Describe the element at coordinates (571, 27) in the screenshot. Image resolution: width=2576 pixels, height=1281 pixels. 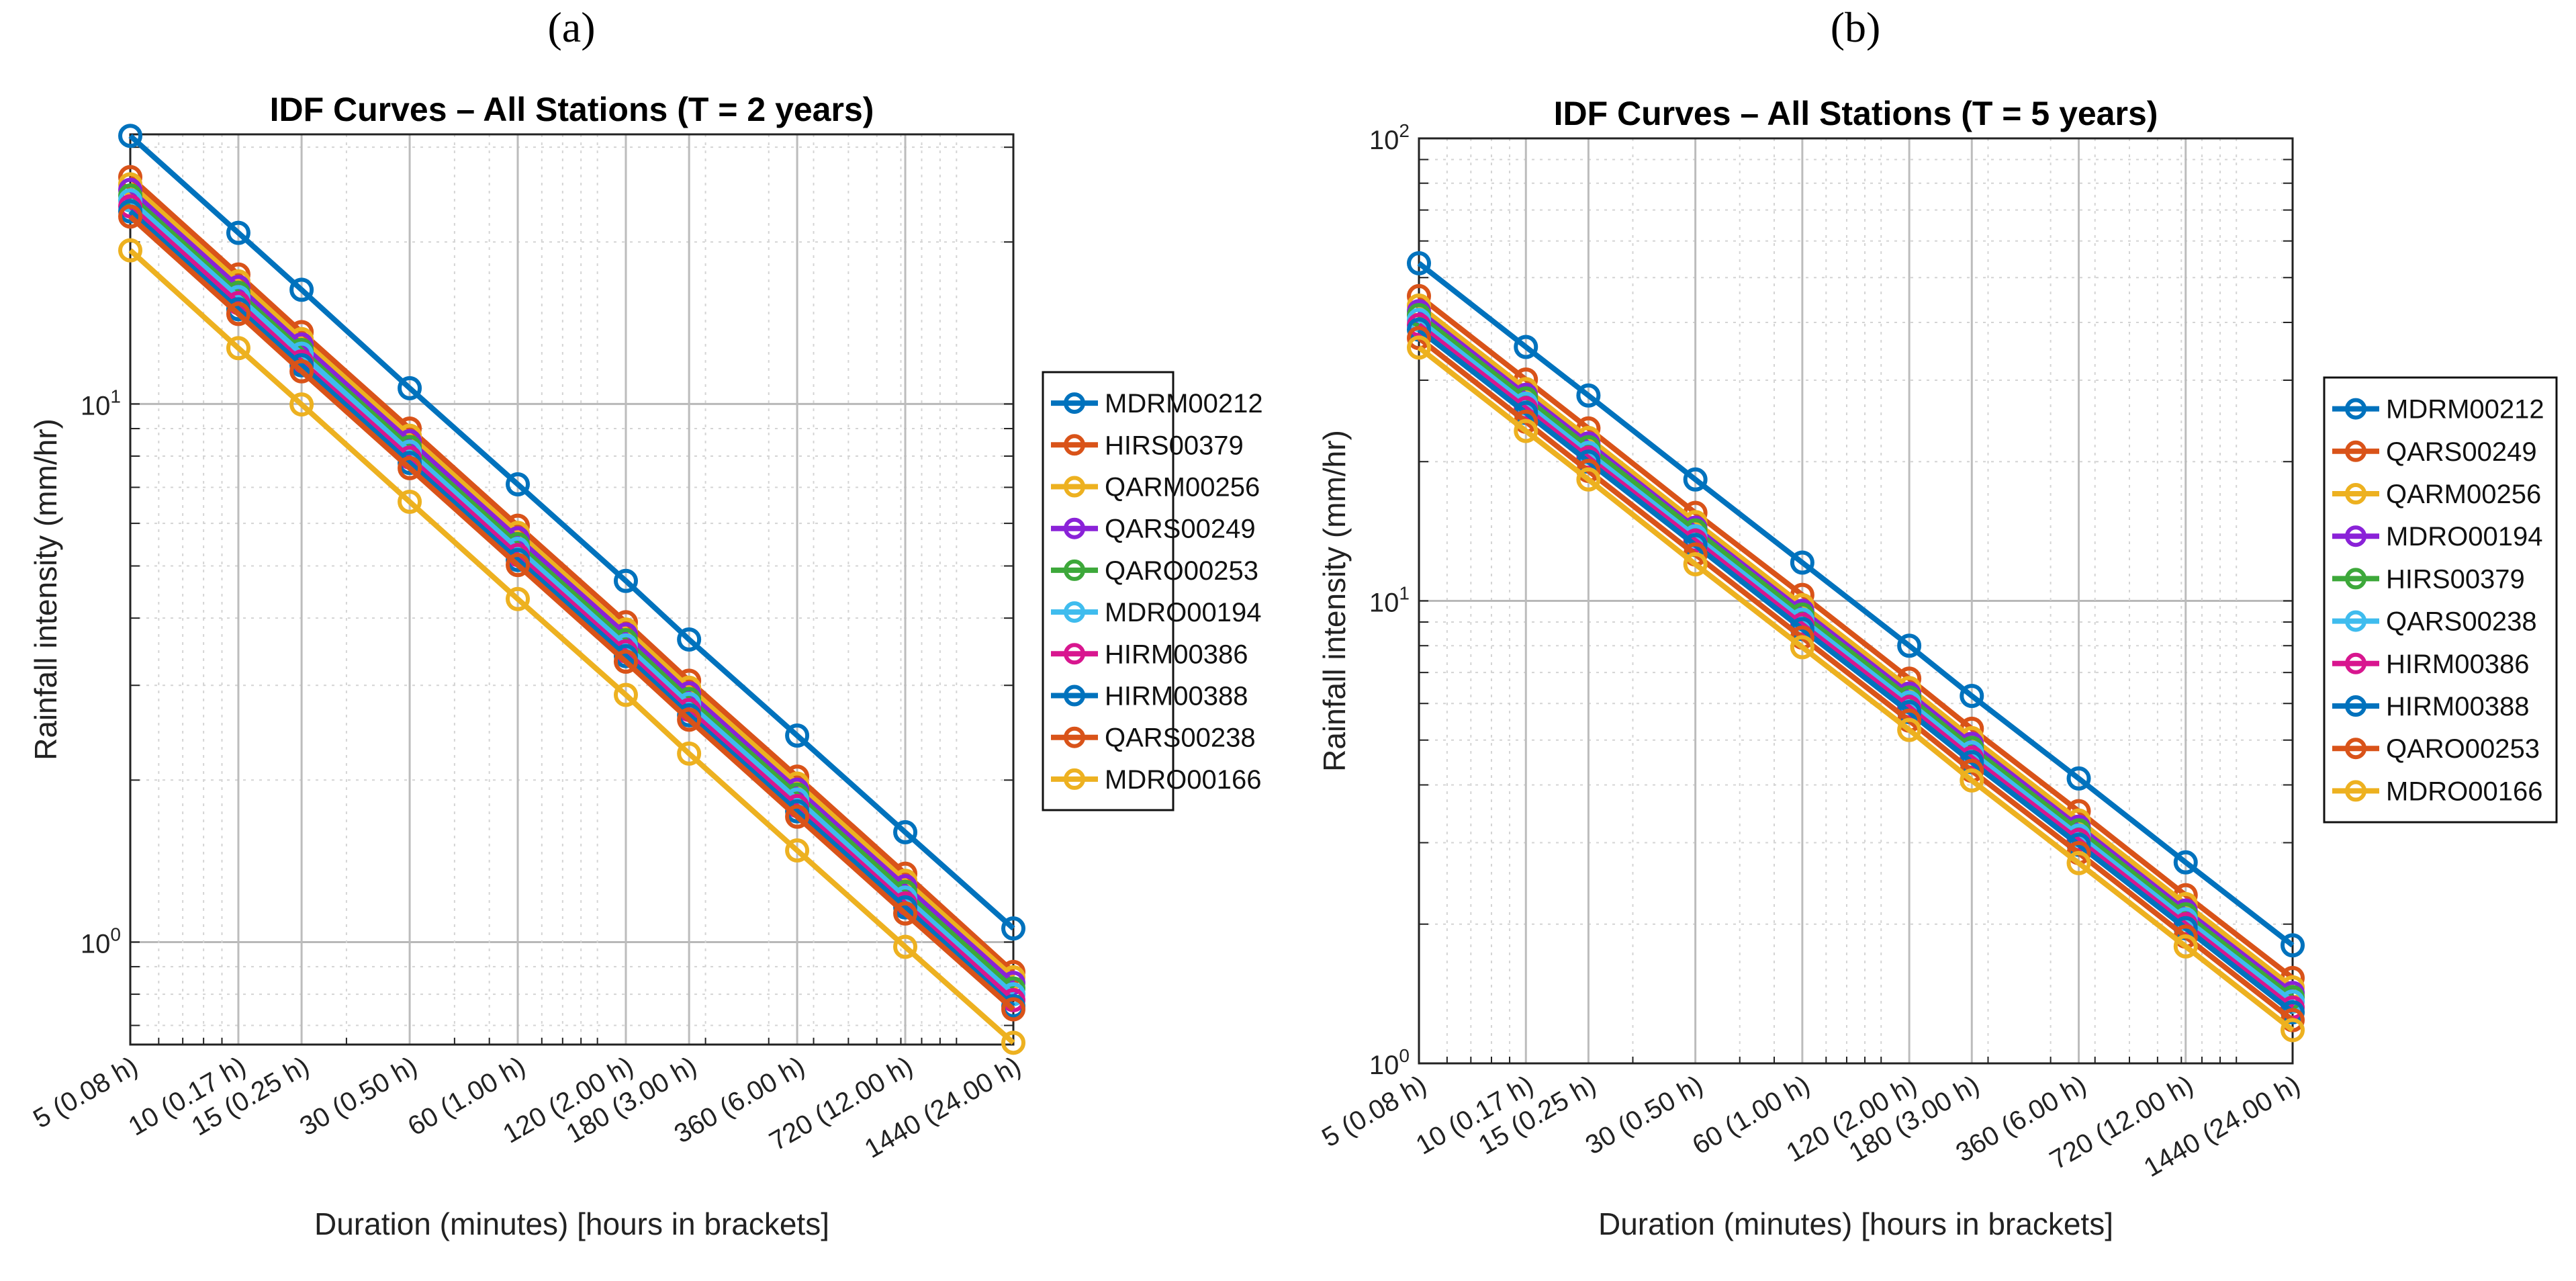
I see `panel-label: (a)` at that location.